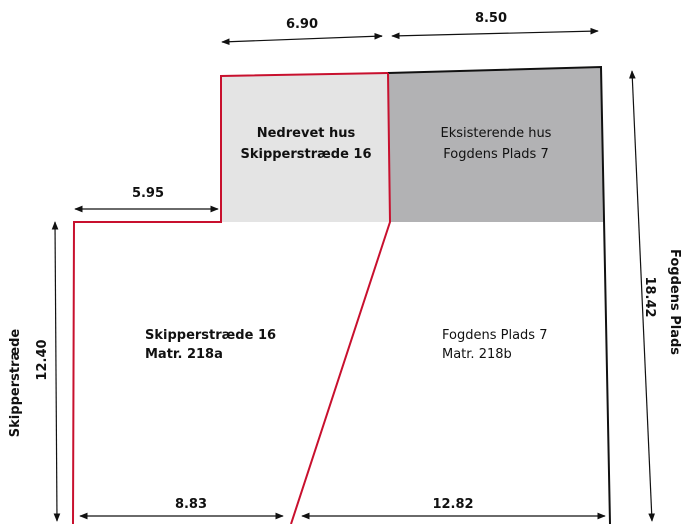  What do you see at coordinates (306, 133) in the screenshot?
I see `demolished-house-label-1: Nedrevet hus` at bounding box center [306, 133].